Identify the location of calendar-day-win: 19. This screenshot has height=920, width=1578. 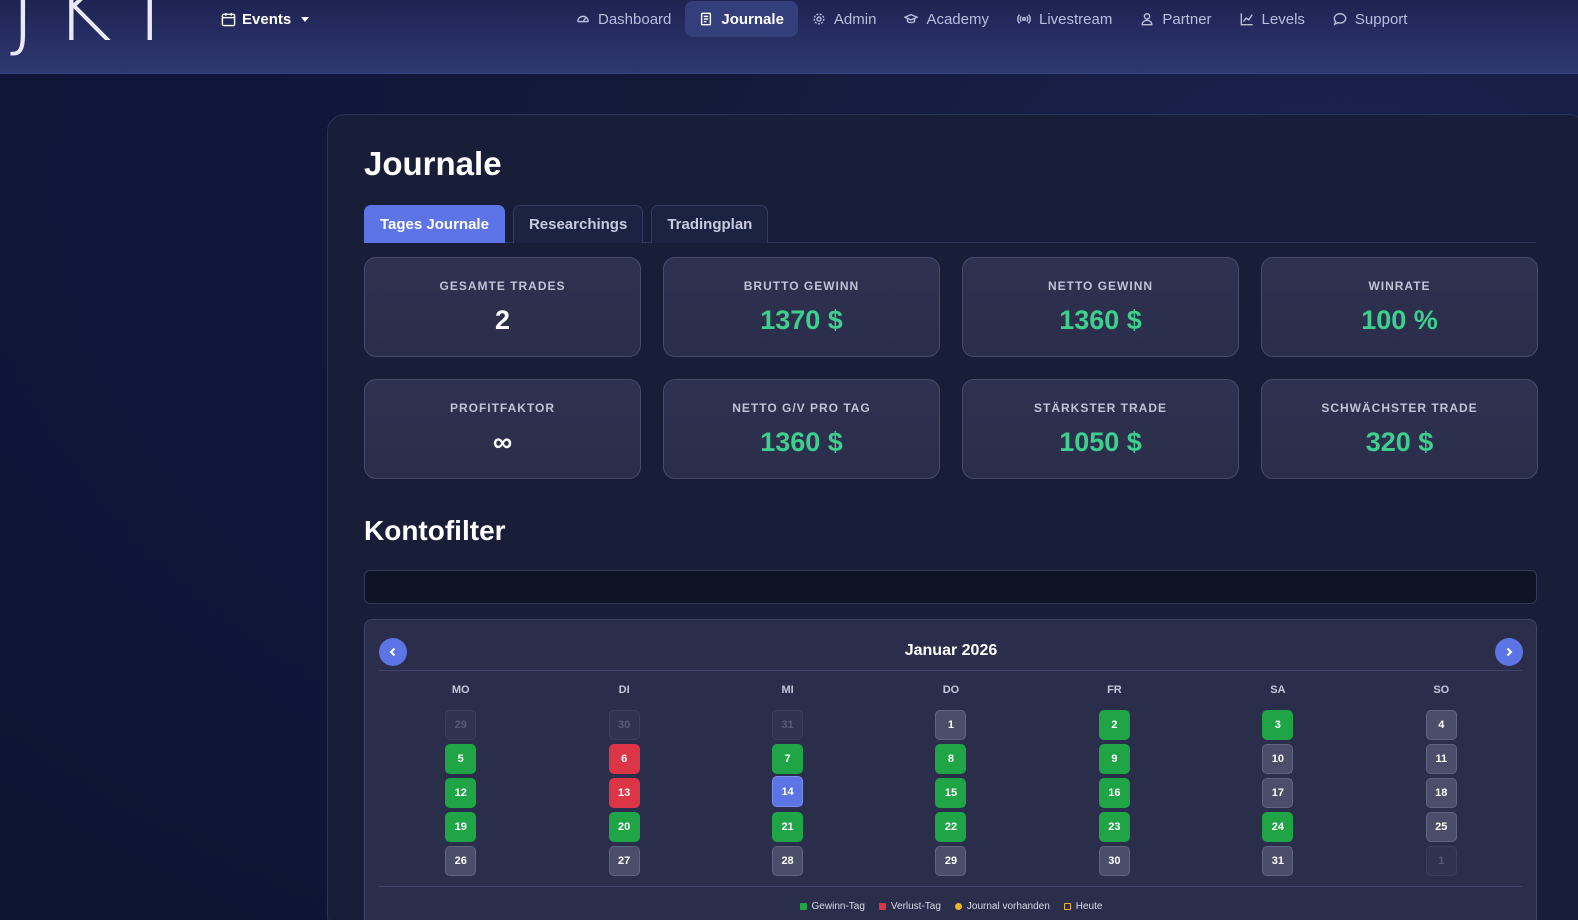
(461, 827).